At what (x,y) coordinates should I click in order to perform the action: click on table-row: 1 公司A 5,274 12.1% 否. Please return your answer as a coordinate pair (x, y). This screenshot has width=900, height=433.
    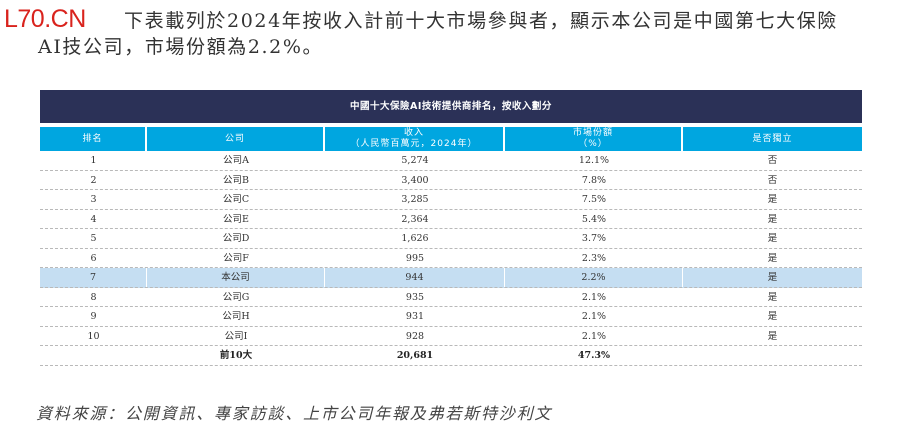
    Looking at the image, I should click on (451, 161).